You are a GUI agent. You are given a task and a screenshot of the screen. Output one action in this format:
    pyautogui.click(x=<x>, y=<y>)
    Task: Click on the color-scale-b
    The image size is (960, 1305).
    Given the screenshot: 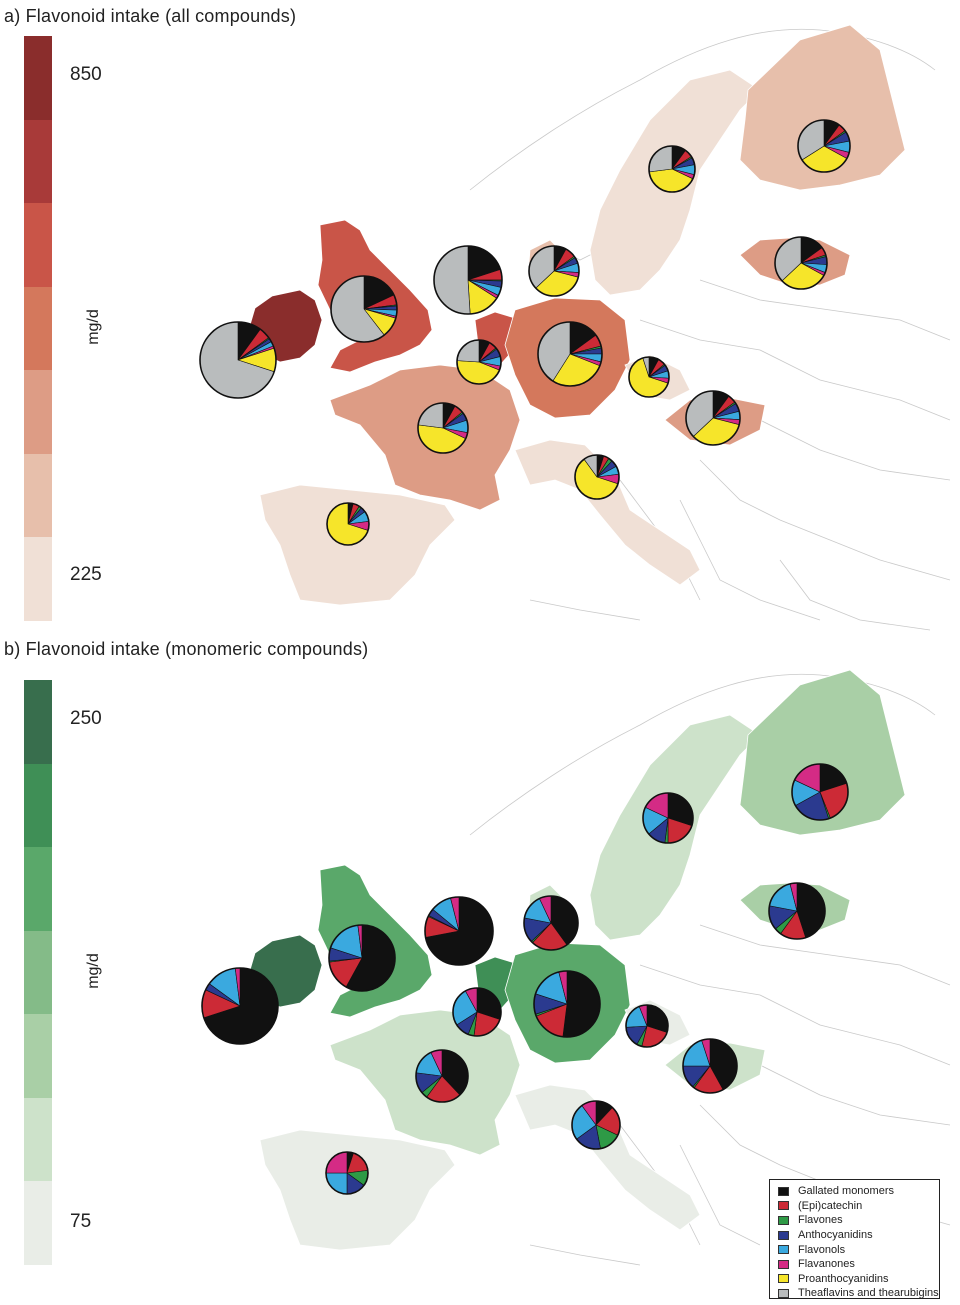 What is the action you would take?
    pyautogui.click(x=38, y=972)
    